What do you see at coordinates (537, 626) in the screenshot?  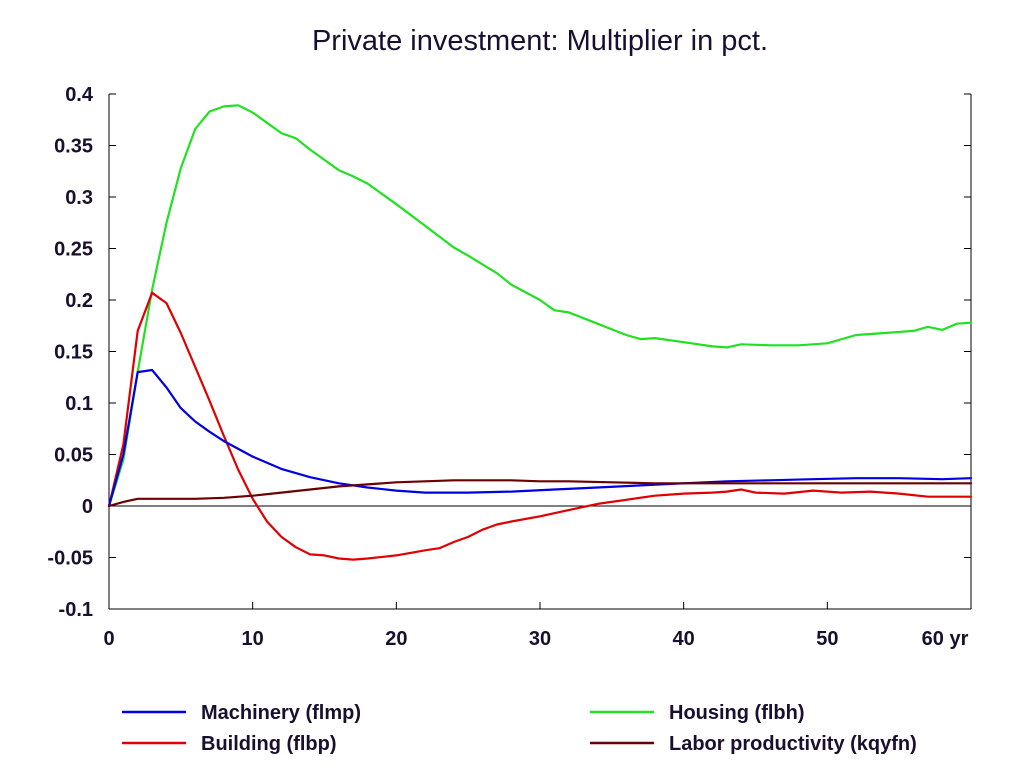 I see `x-axis-ticks: 0 10 20 30 40 50 60 yr` at bounding box center [537, 626].